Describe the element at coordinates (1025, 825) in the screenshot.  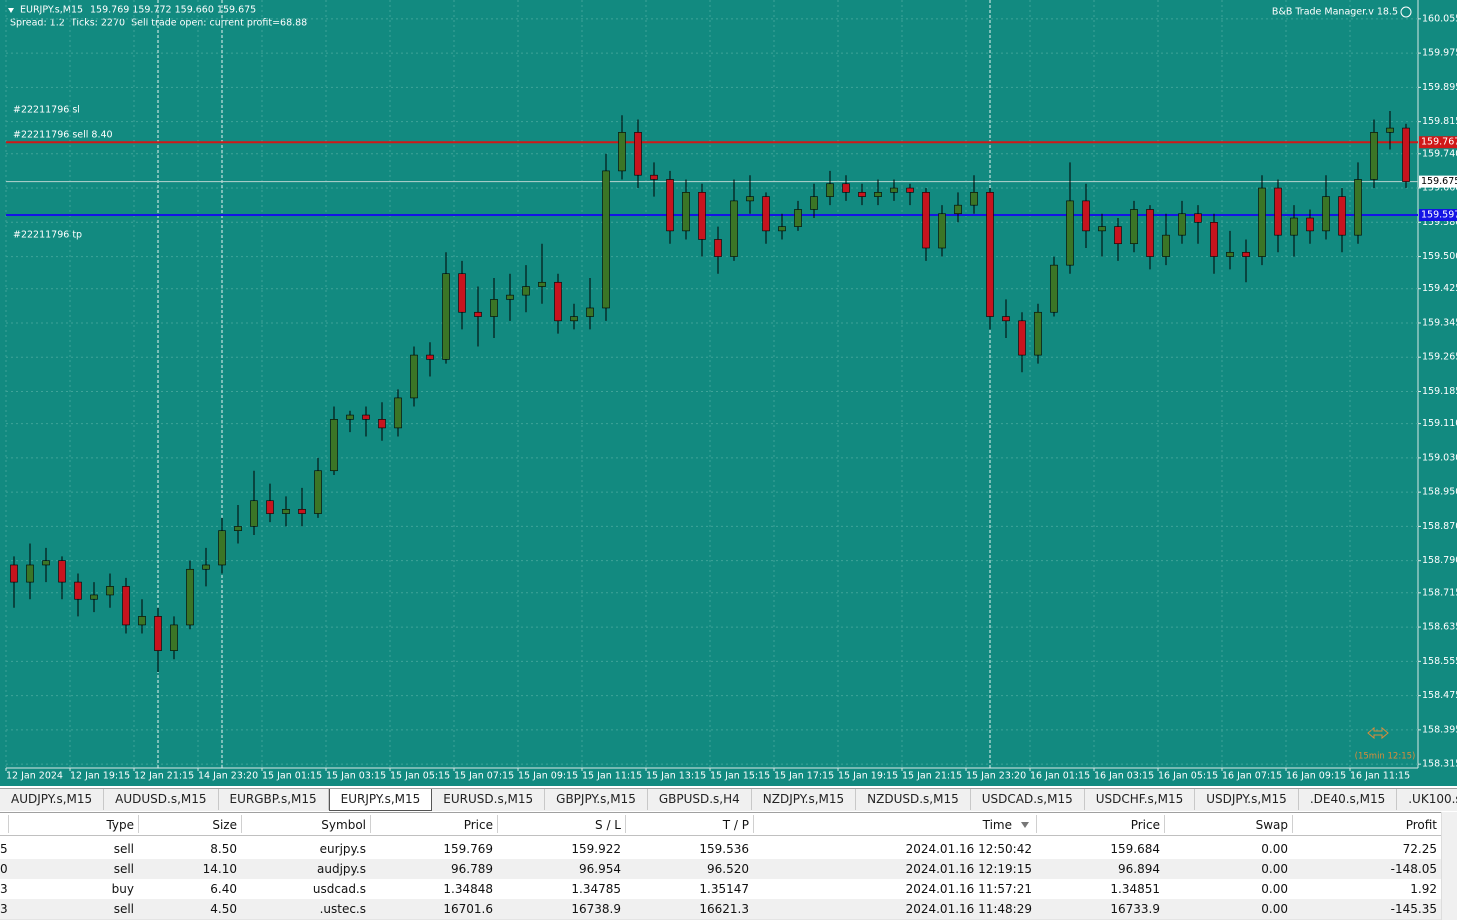
I see `sort-arrow` at that location.